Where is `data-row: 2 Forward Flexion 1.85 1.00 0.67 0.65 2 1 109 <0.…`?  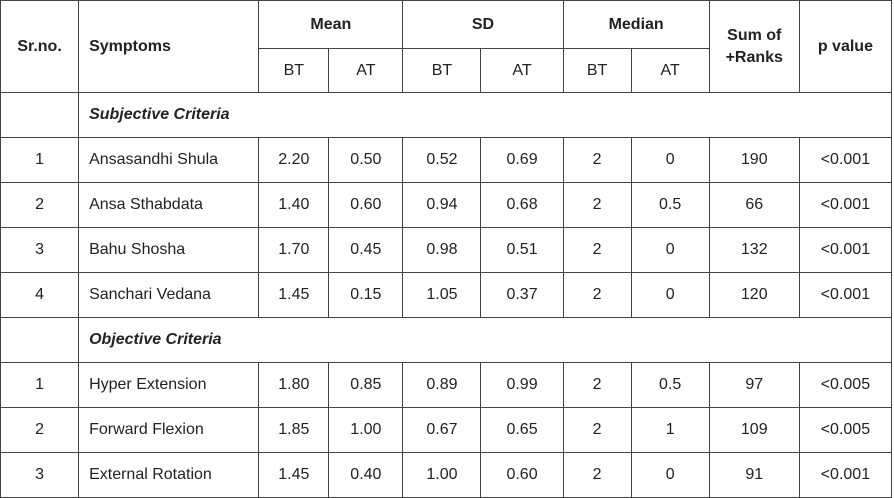 data-row: 2 Forward Flexion 1.85 1.00 0.67 0.65 2 1 109 <0.… is located at coordinates (446, 430).